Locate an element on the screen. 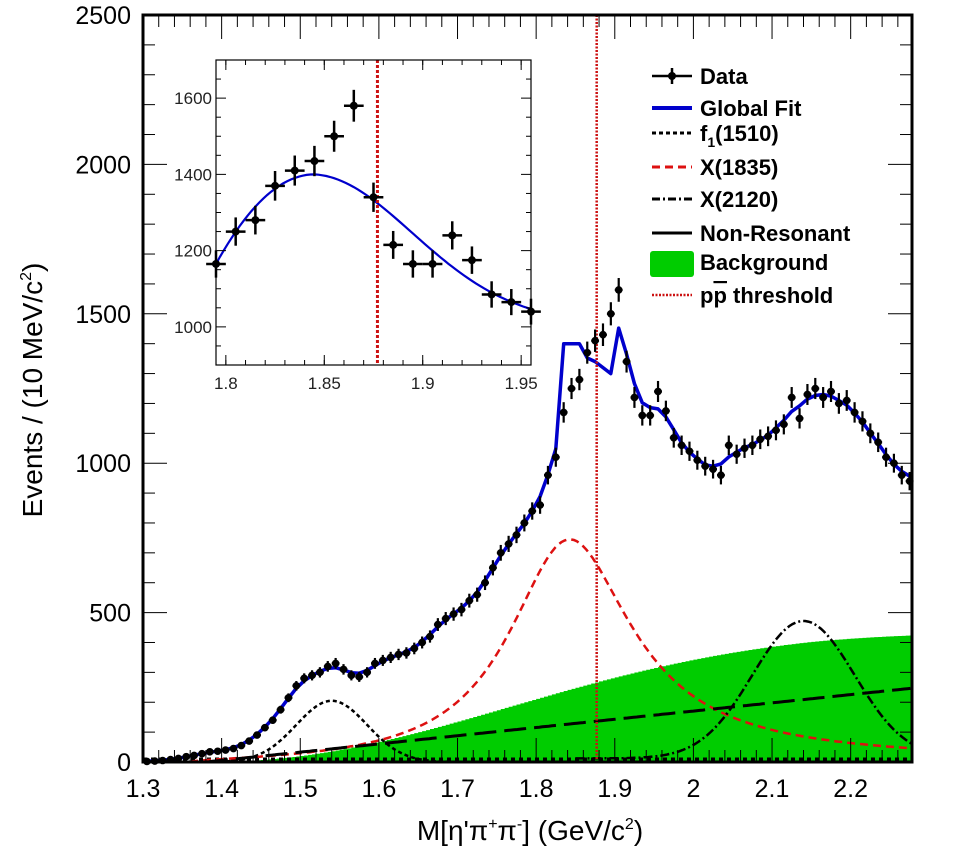 This screenshot has width=960, height=861. y-tick-label: 2500 is located at coordinates (103, 16).